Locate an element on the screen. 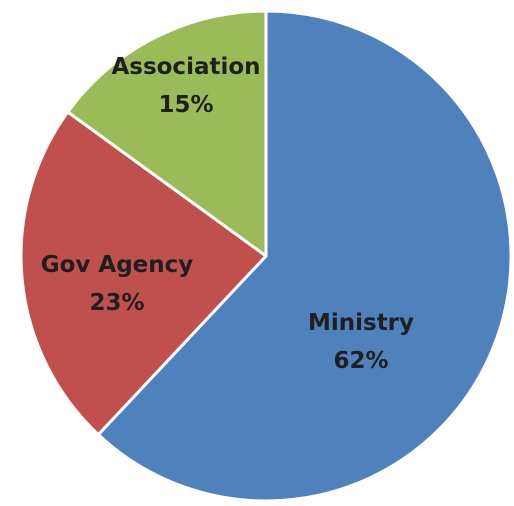  slice-label-ministry: Ministry is located at coordinates (361, 323).